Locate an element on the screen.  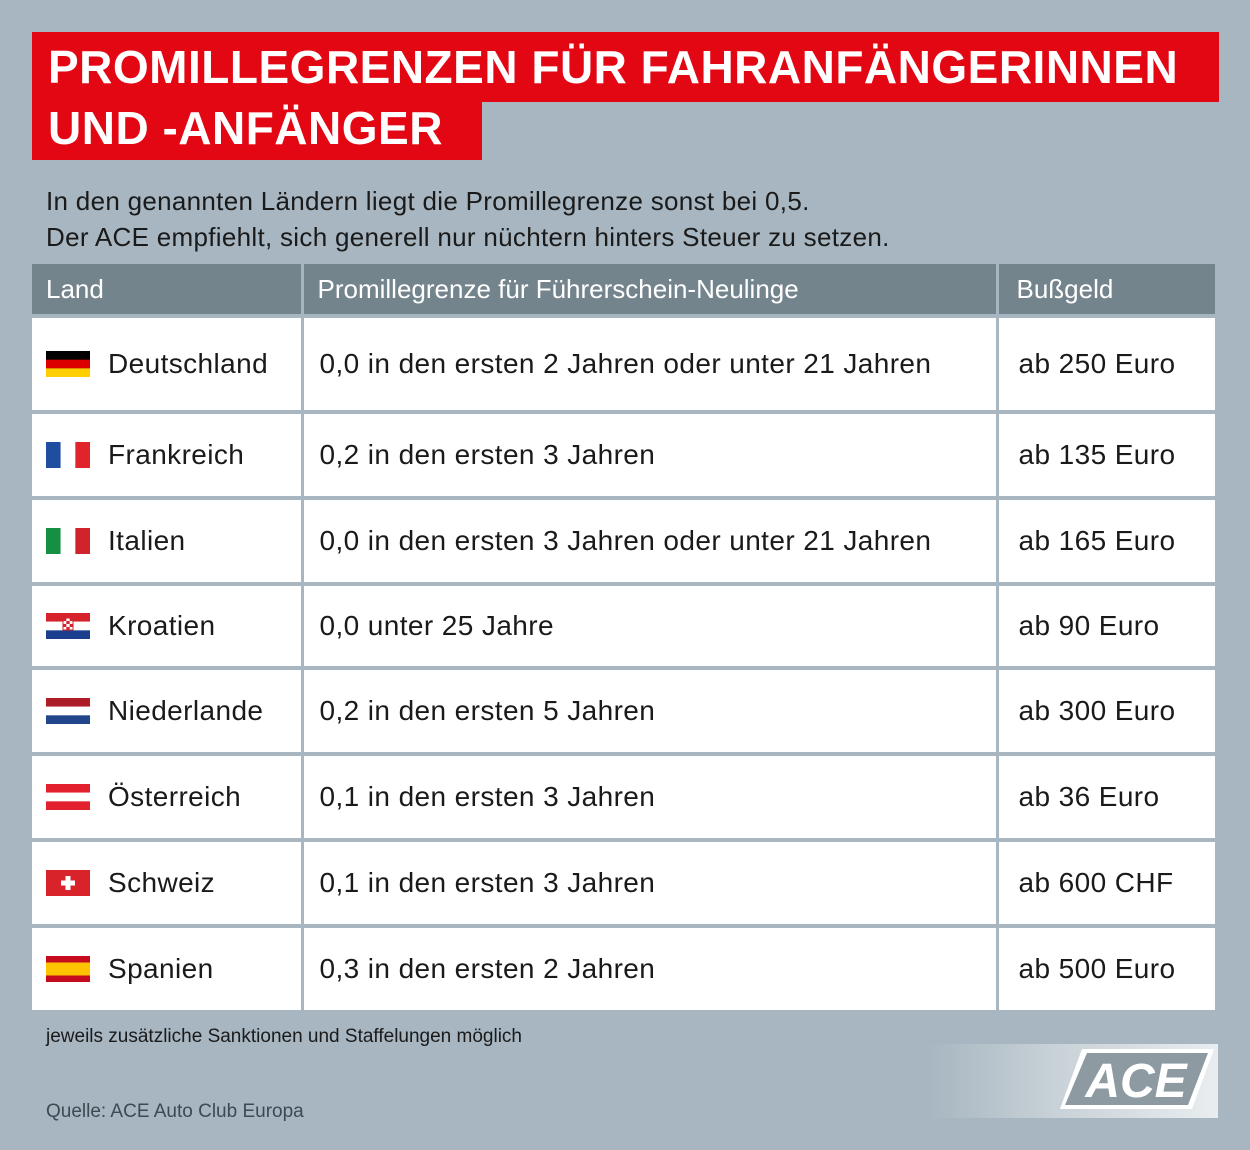
cell-promillegrenze: 0,2 in den ersten 5 Jahren is located at coordinates (650, 712).